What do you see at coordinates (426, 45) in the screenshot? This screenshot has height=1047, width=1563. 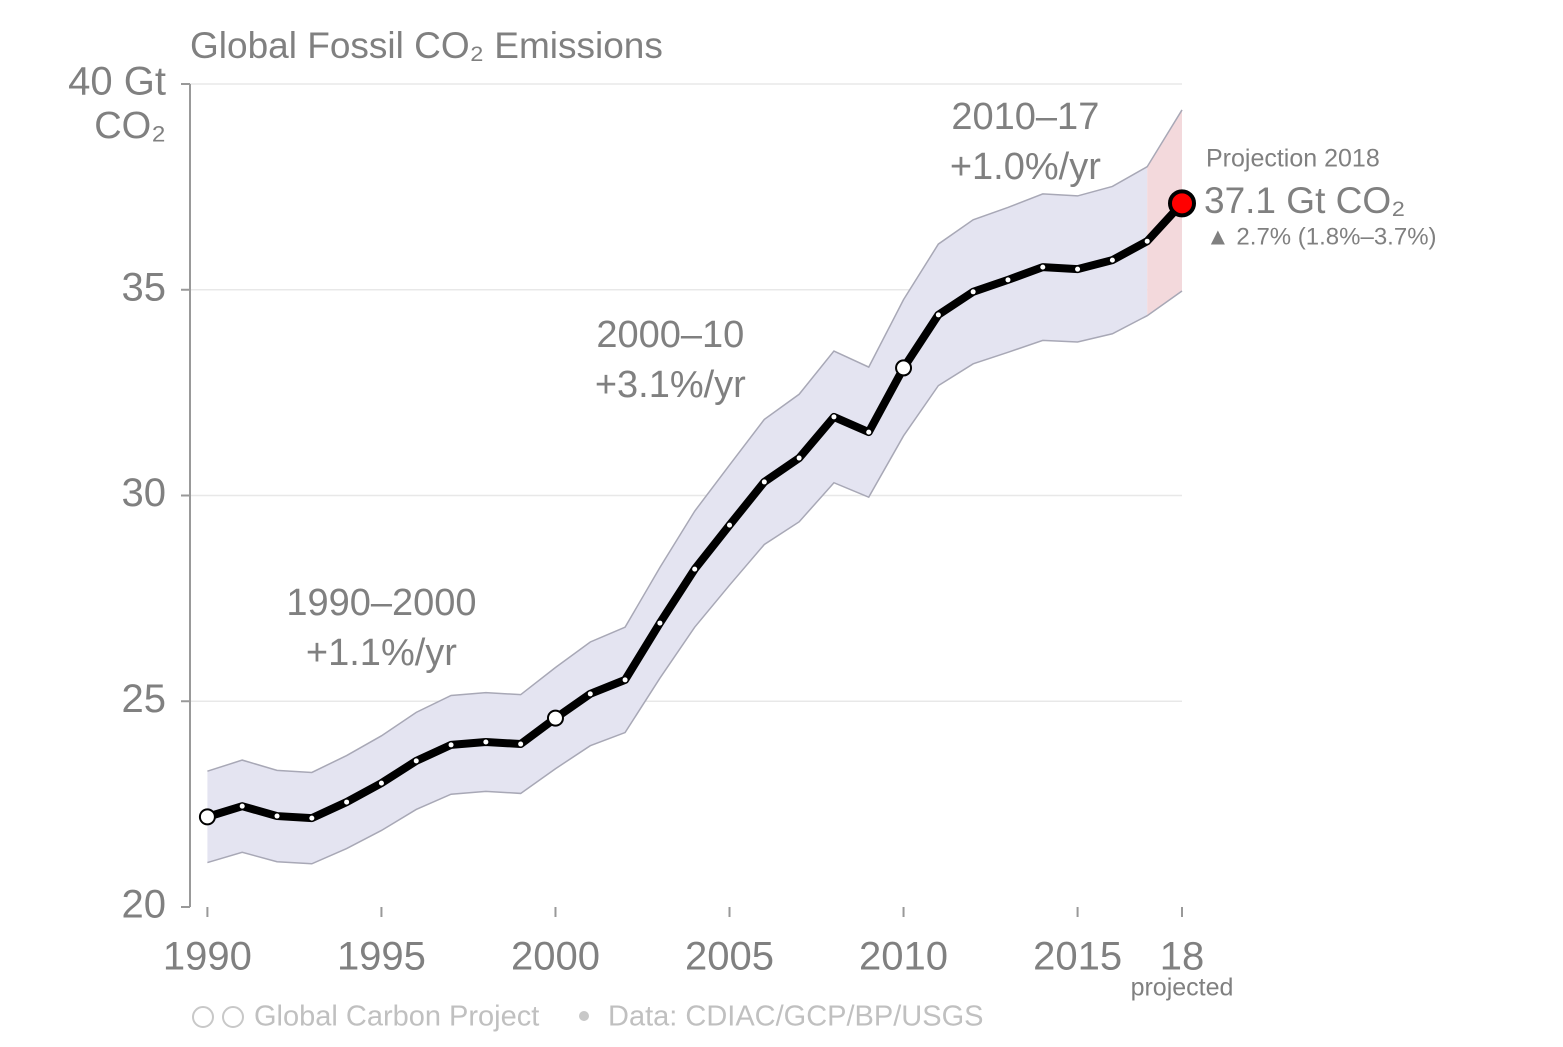 I see `chart-title: Global Fossil CO₂ Emissions` at bounding box center [426, 45].